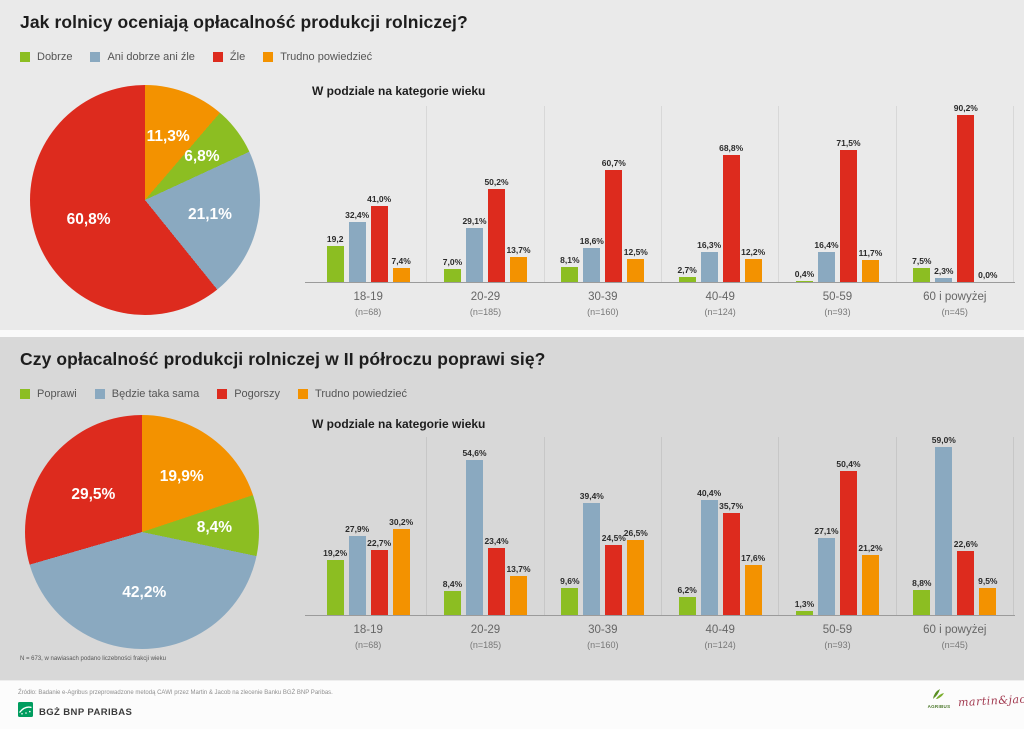 This screenshot has width=1024, height=729. I want to click on bar-value-label: 1,3%, so click(804, 604).